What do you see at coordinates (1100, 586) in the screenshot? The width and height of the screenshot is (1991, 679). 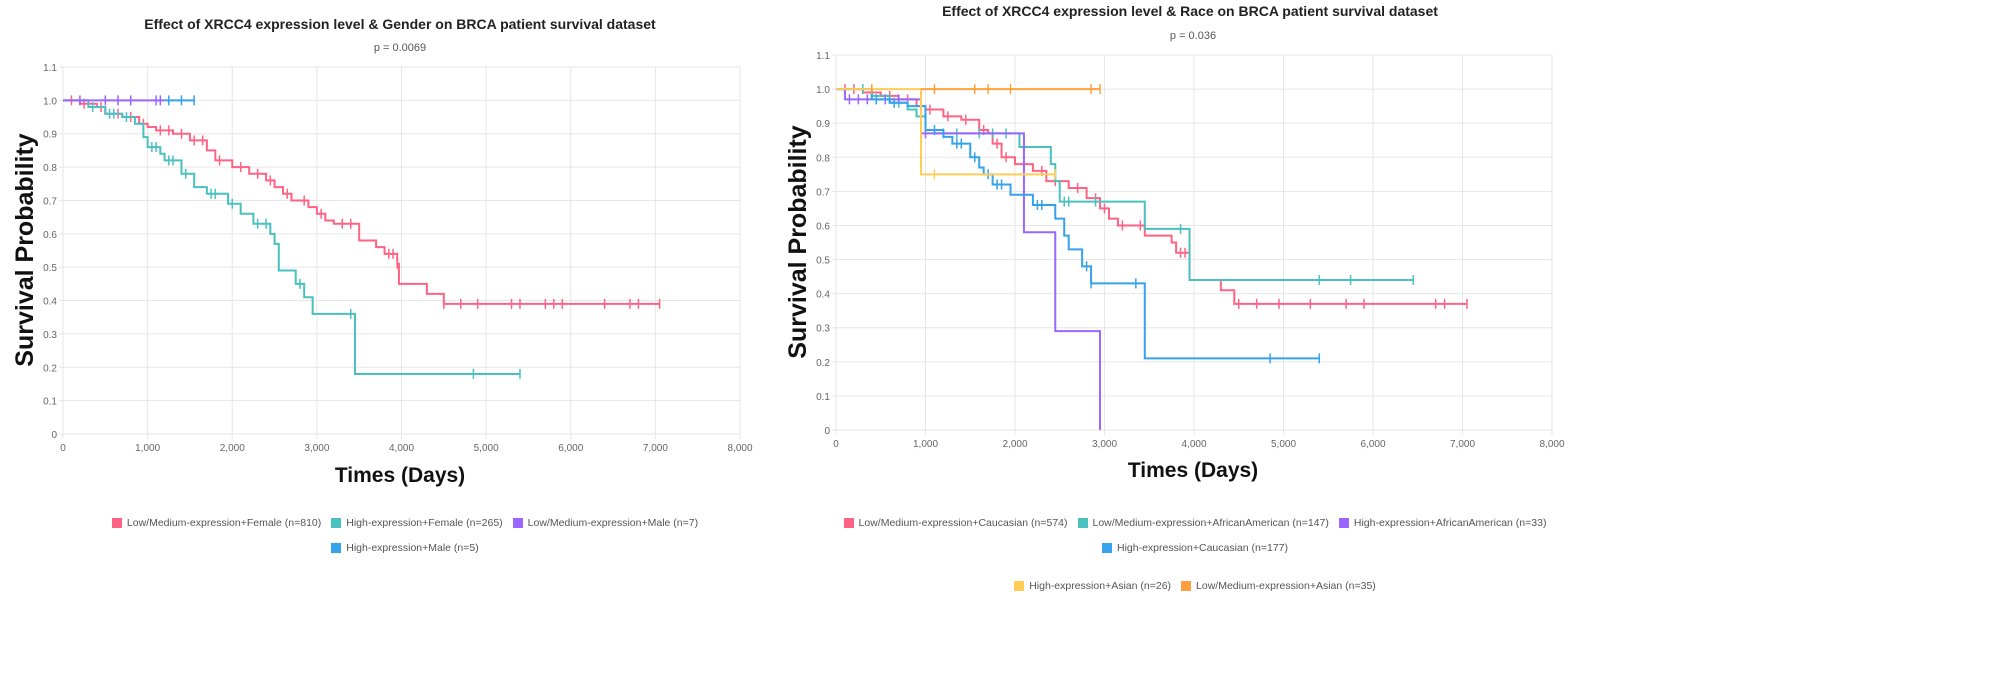 I see `legend-label: High-expression+Asian (n=26)` at bounding box center [1100, 586].